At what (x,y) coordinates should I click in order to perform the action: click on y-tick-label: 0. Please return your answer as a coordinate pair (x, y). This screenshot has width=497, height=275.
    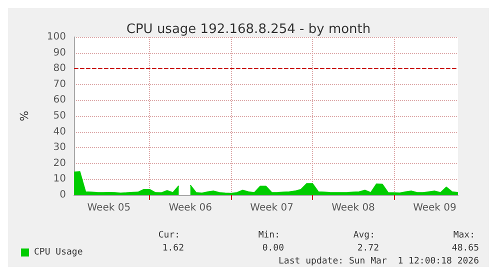
    Looking at the image, I should click on (63, 195).